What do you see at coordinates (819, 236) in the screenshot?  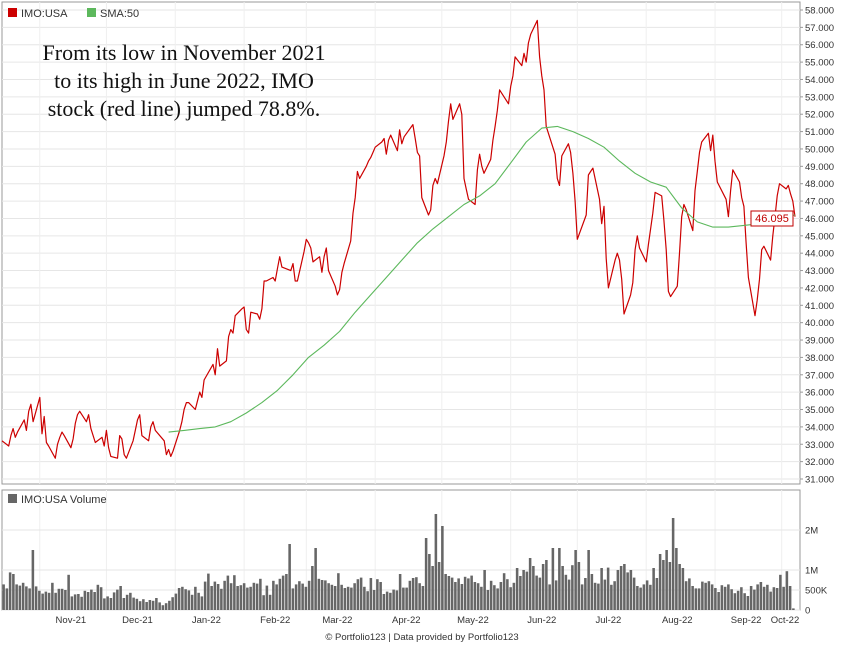 I see `price-y-tick-label: 45.000` at bounding box center [819, 236].